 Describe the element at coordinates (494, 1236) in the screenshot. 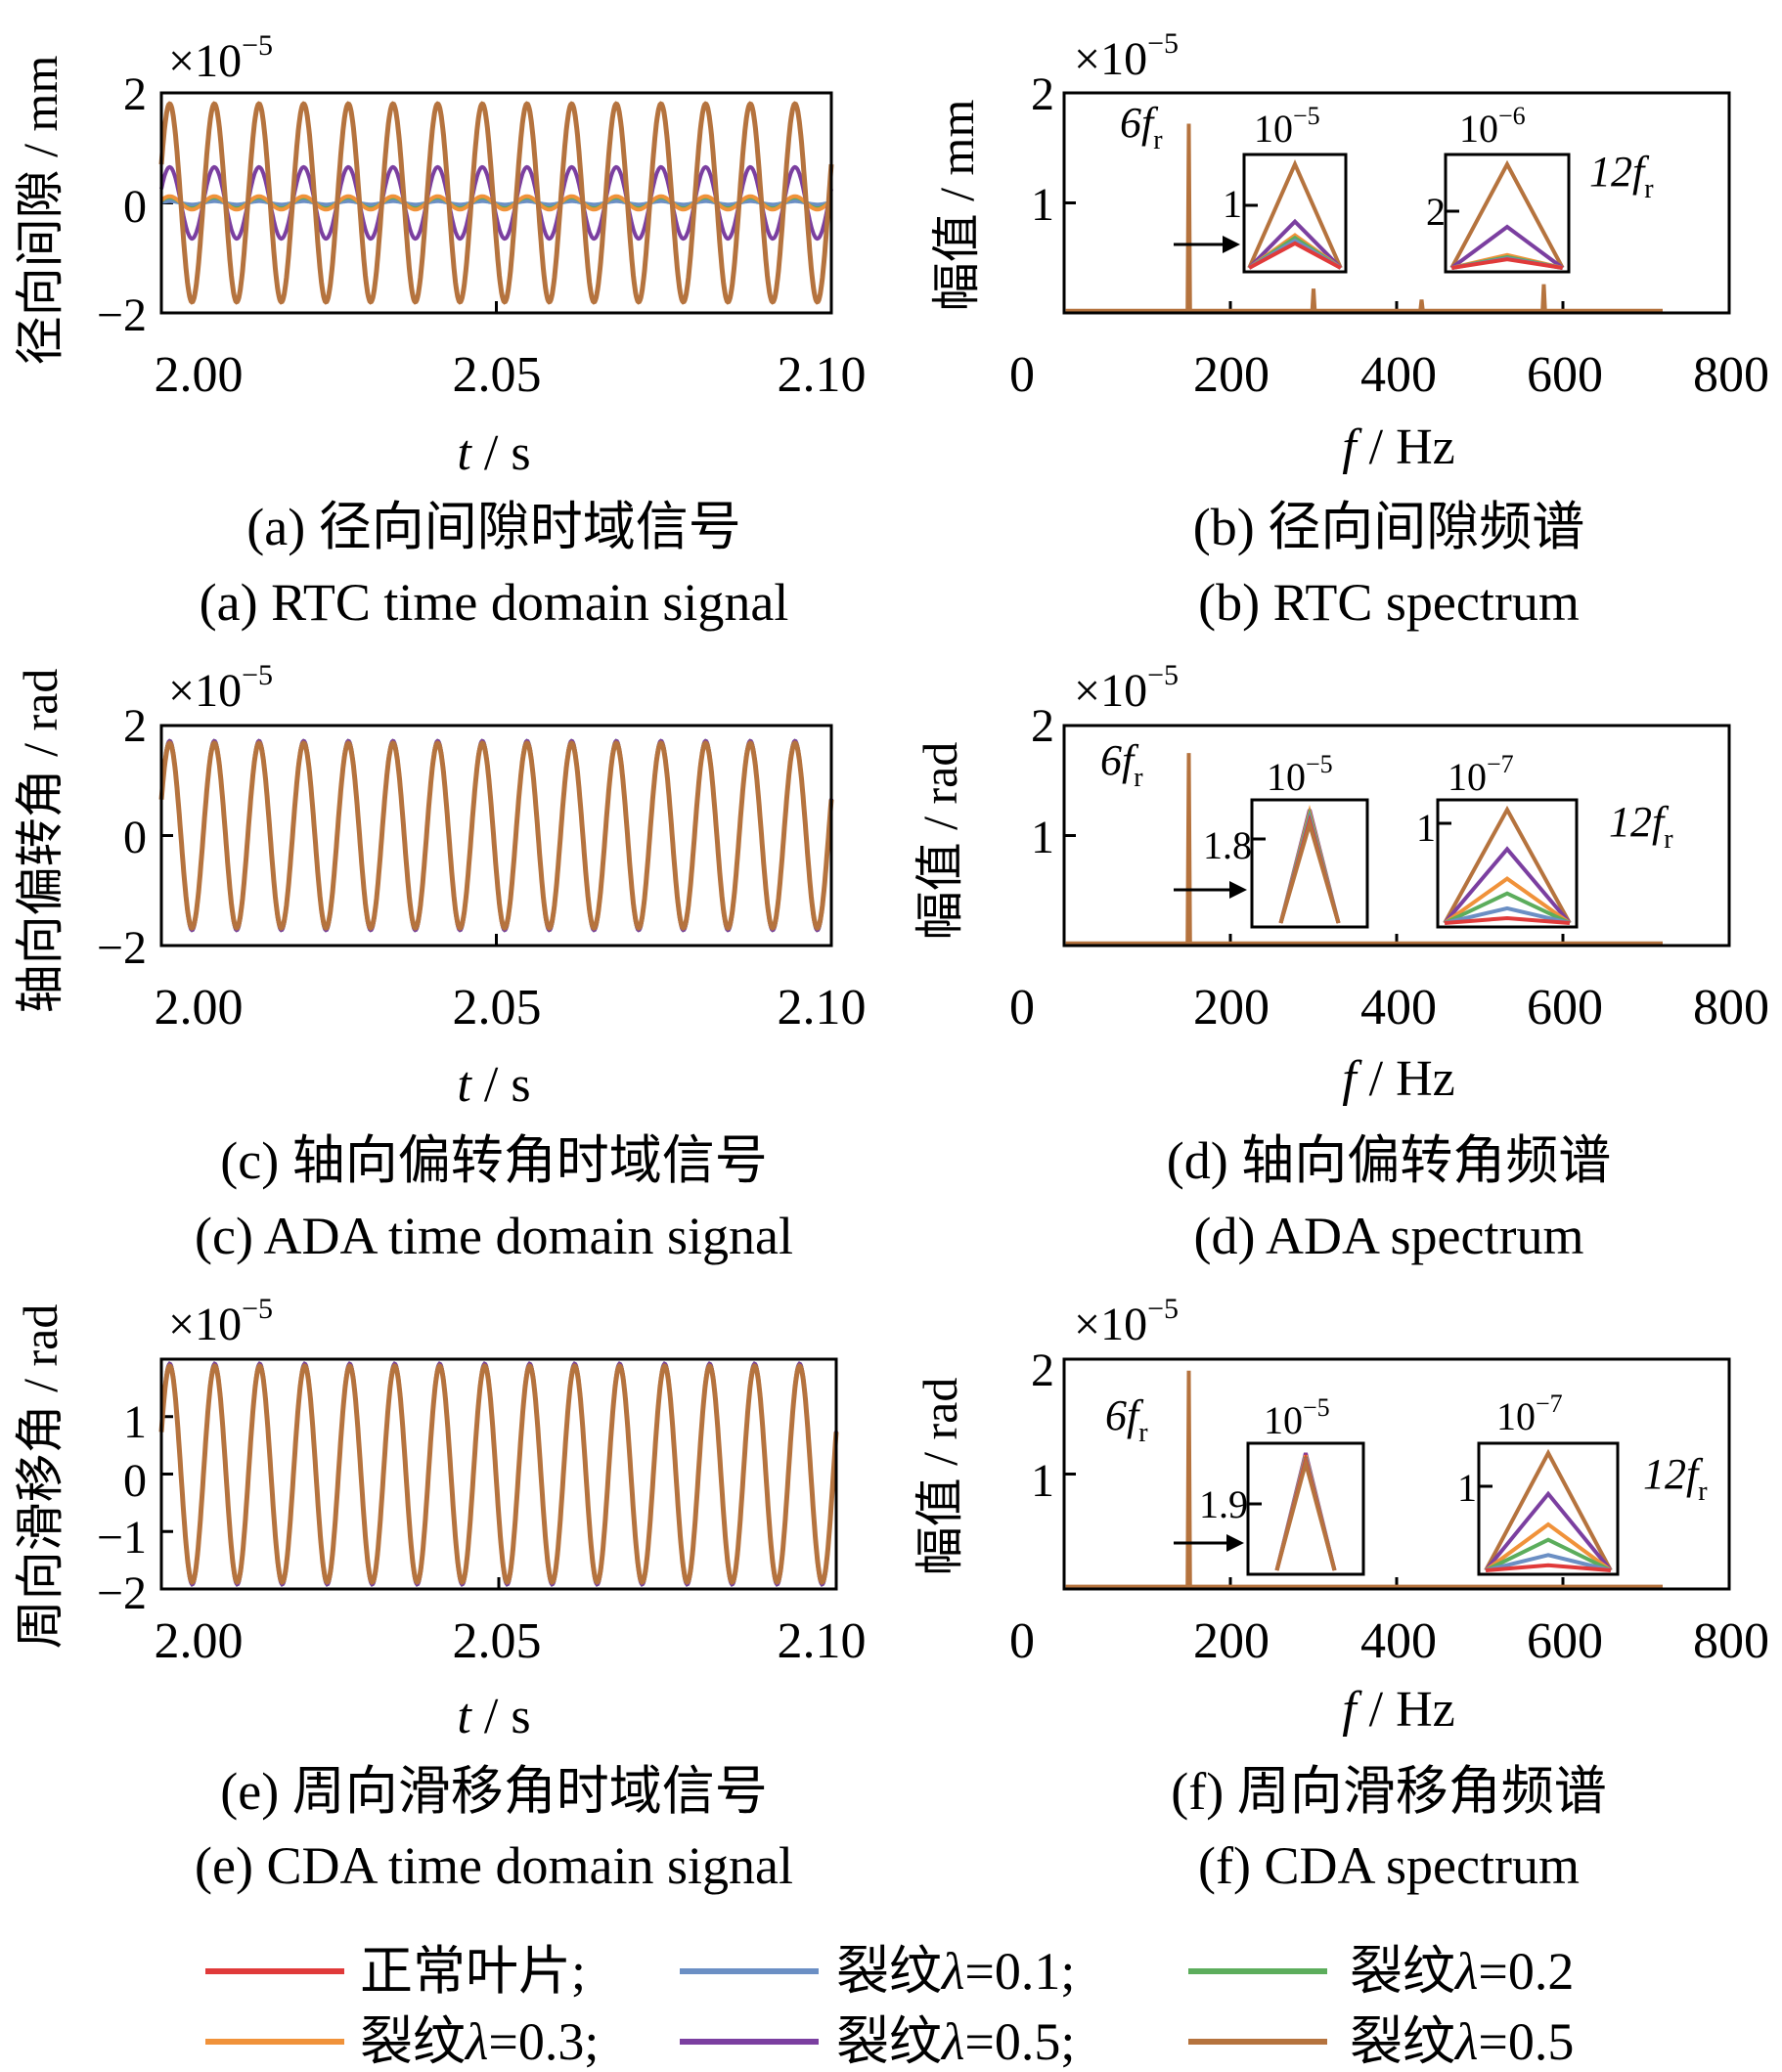

I see `panel-c-caption-en: (c) ADA time domain signal` at that location.